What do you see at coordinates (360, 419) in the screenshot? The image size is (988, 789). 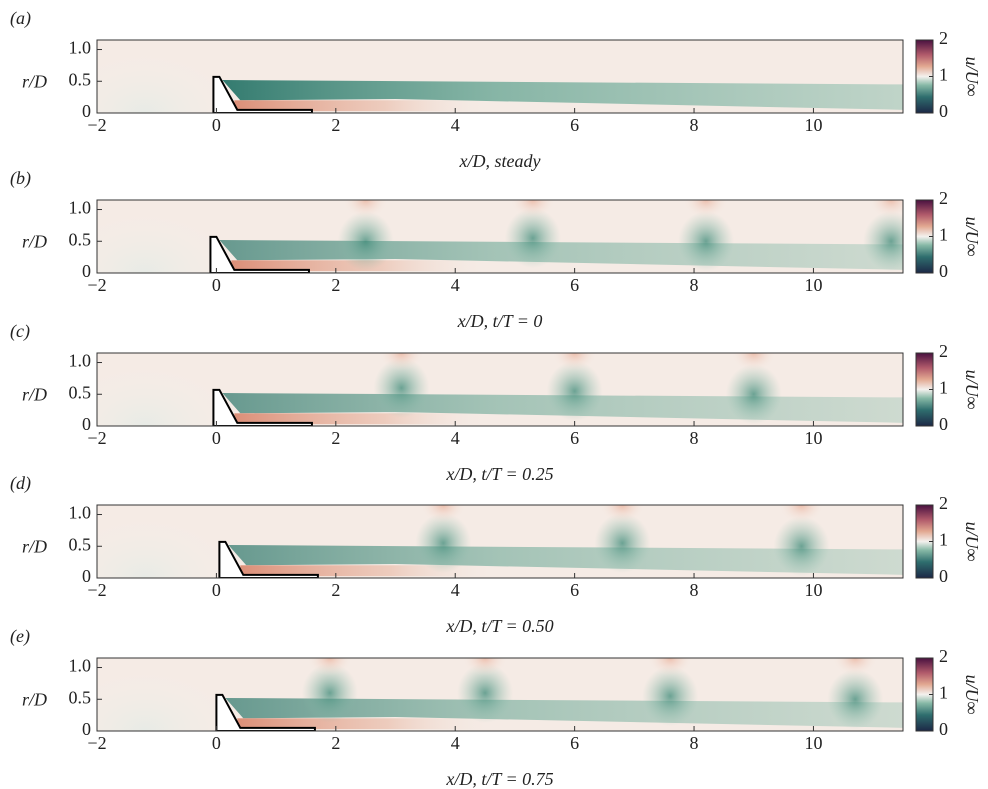 I see `core` at bounding box center [360, 419].